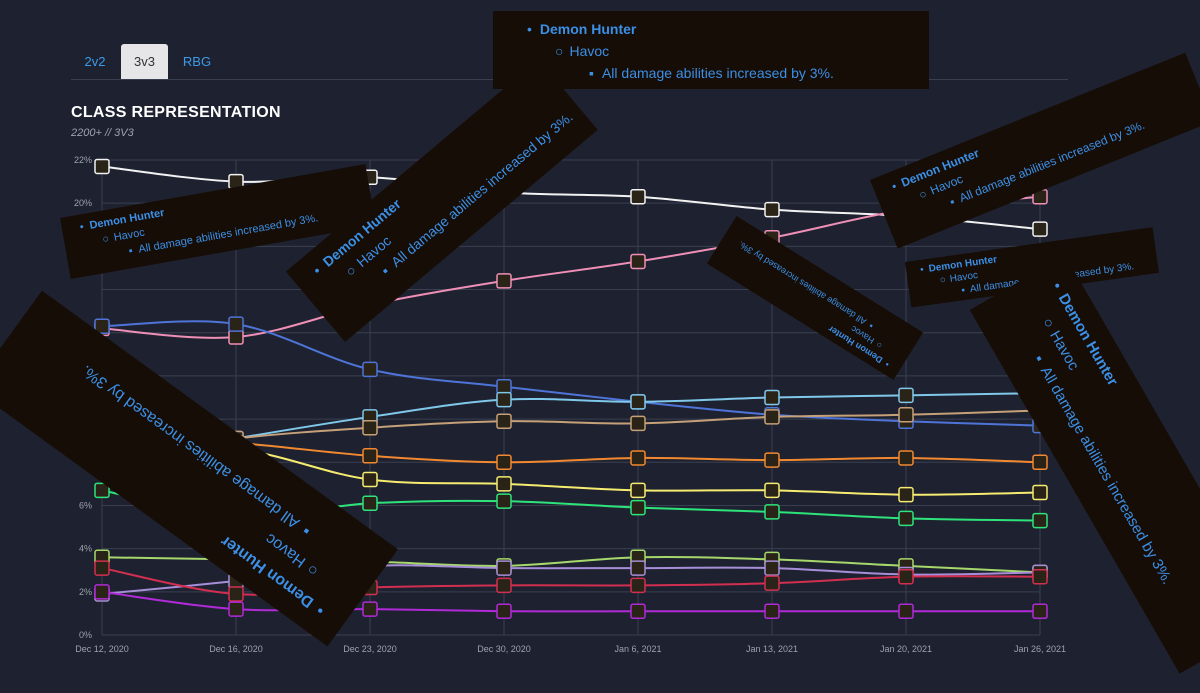  I want to click on overlay-class: • Demon Hunter, so click(582, 29).